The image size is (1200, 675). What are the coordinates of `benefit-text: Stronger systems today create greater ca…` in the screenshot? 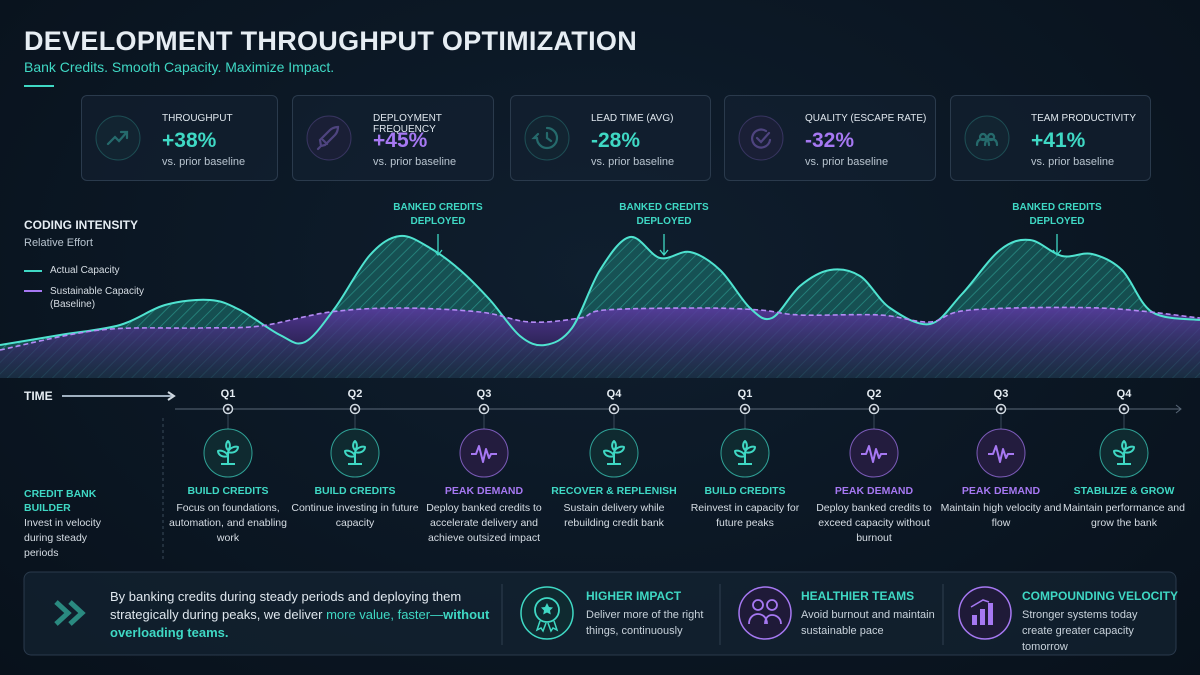 It's located at (1080, 631).